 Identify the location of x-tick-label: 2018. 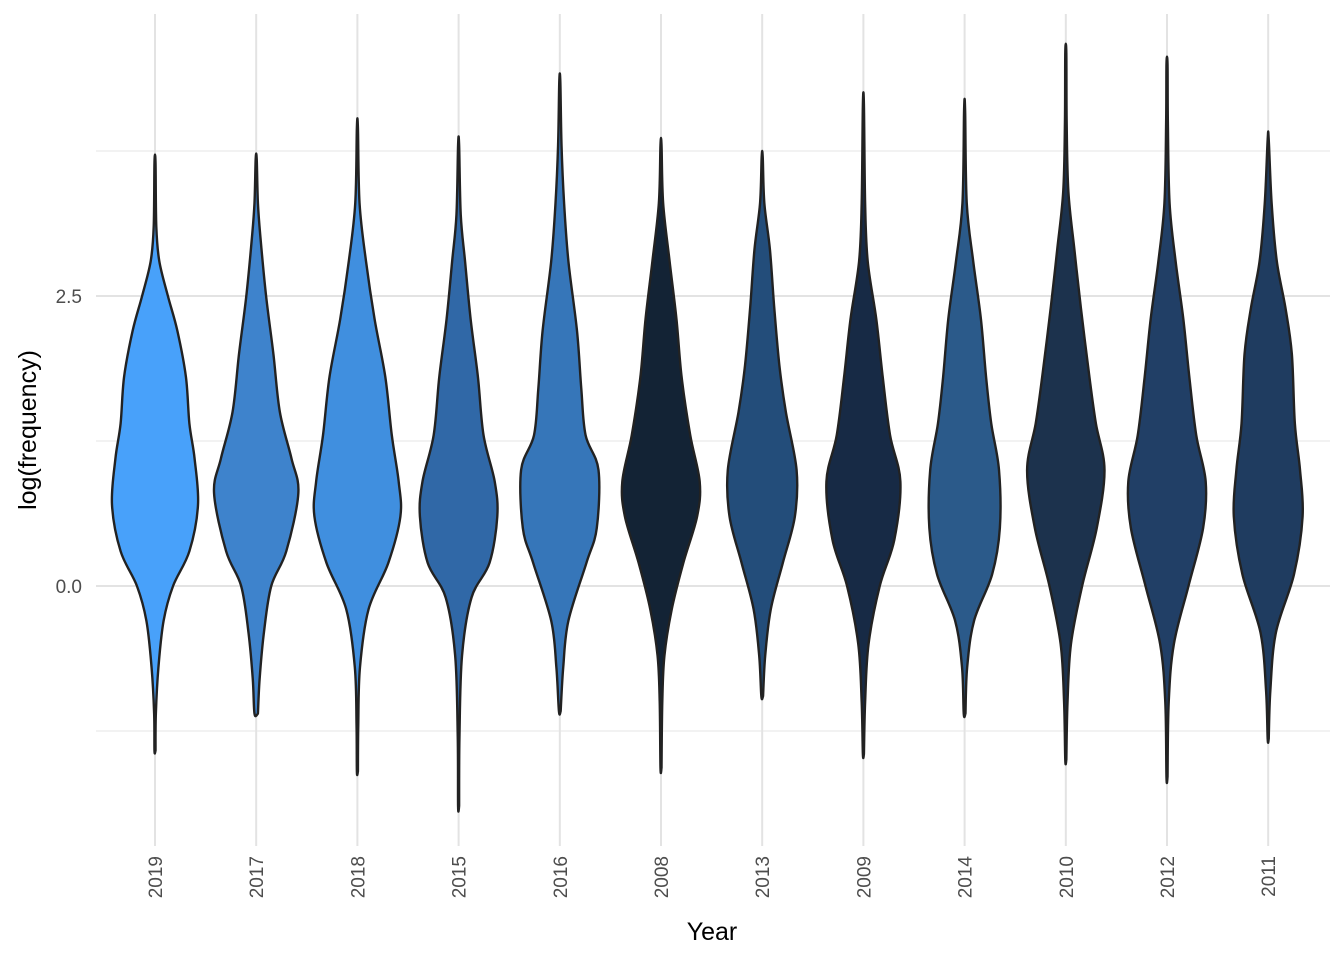
(358, 877).